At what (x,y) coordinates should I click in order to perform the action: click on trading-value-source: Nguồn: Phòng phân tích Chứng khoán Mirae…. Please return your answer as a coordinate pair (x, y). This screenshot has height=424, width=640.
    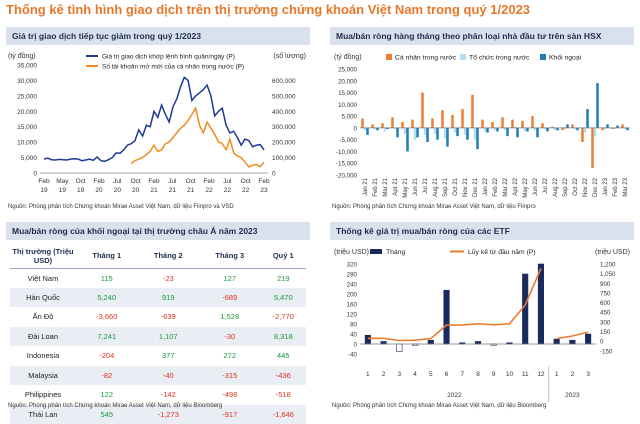
    Looking at the image, I should click on (121, 207).